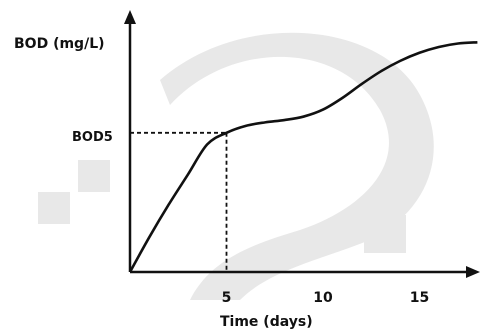 This screenshot has height=329, width=482. Describe the element at coordinates (130, 17) in the screenshot. I see `y-axis-arrow` at that location.